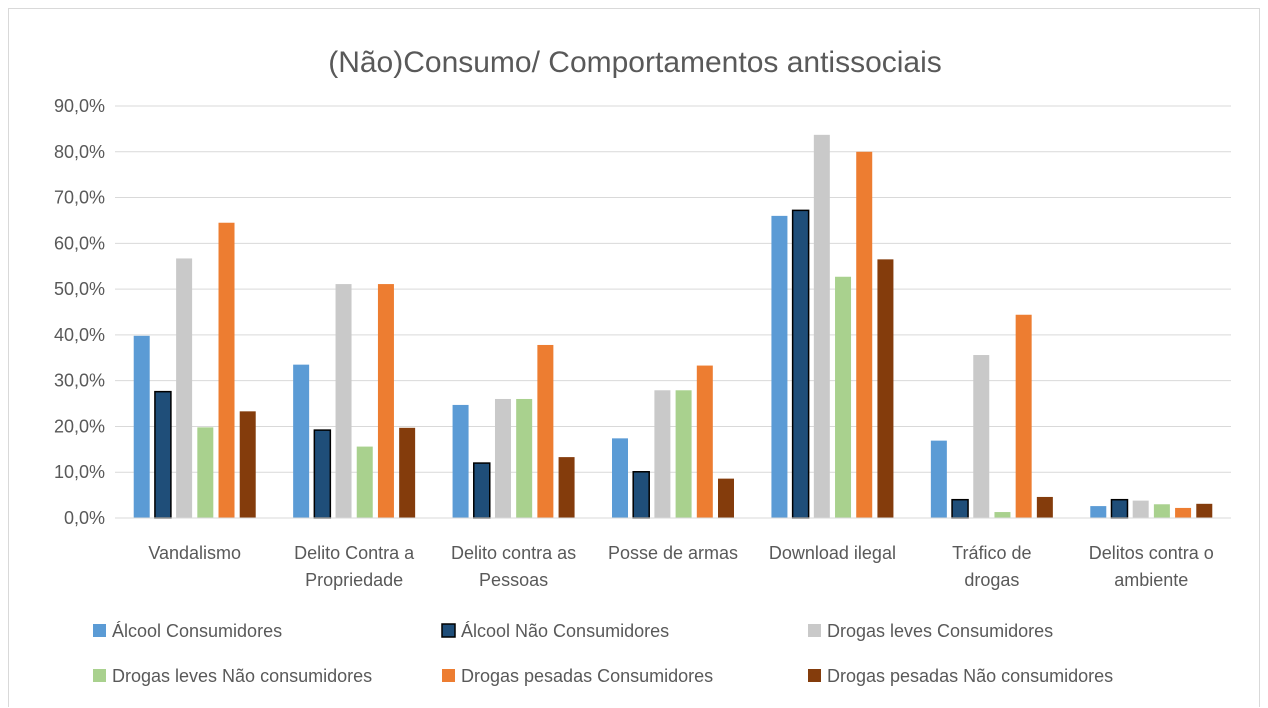 The height and width of the screenshot is (708, 1268). I want to click on x-category-label: drogas, so click(991, 580).